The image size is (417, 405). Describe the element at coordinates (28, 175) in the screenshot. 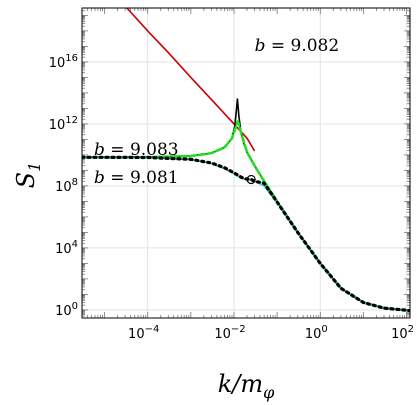

I see `y-axis-label: S1` at that location.